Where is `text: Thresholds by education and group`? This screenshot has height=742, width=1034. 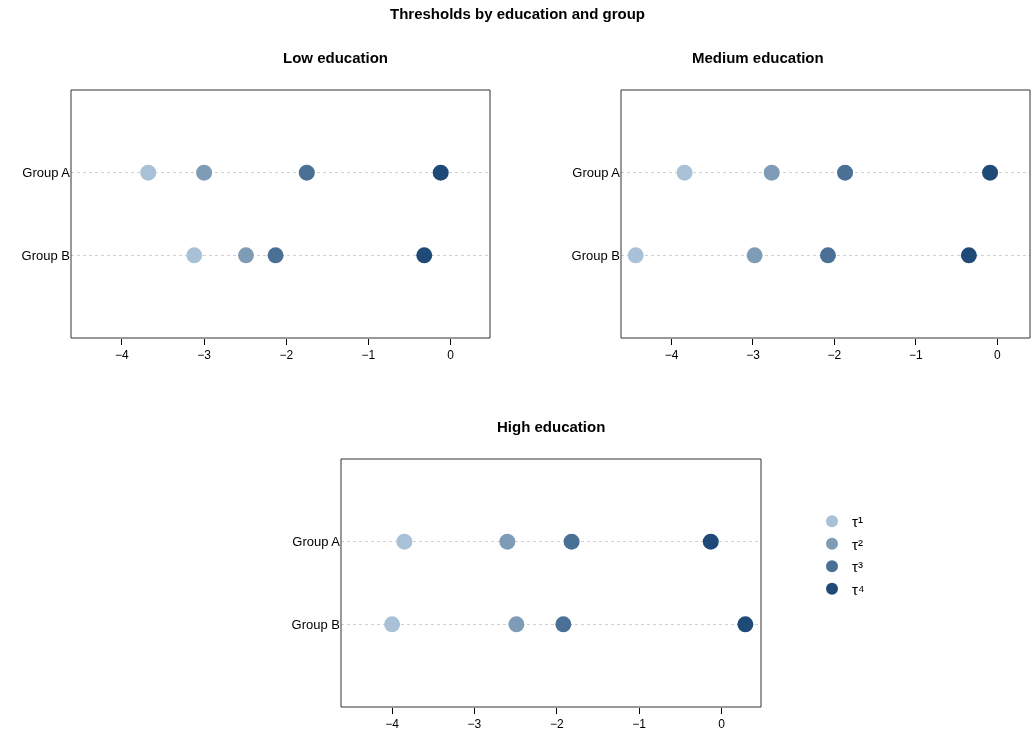 text: Thresholds by education and group is located at coordinates (518, 13).